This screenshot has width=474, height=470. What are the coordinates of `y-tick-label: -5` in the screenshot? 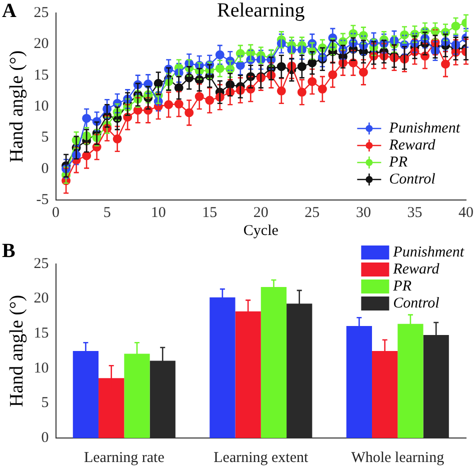 It's located at (42, 200).